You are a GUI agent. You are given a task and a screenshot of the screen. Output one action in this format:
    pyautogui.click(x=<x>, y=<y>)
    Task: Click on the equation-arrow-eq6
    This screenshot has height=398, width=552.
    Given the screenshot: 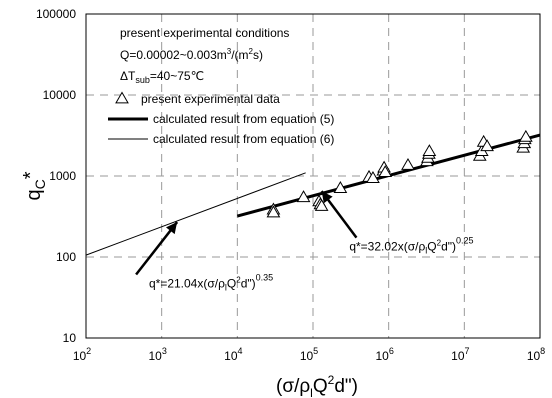 What is the action you would take?
    pyautogui.click(x=157, y=248)
    